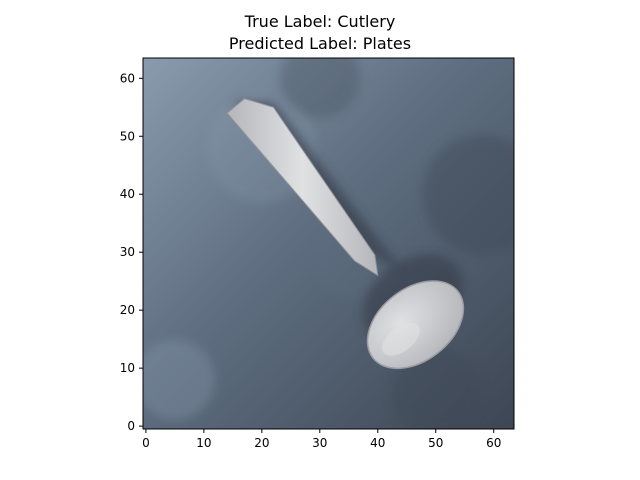  Describe the element at coordinates (203, 443) in the screenshot. I see `x-tick-label: 10` at that location.